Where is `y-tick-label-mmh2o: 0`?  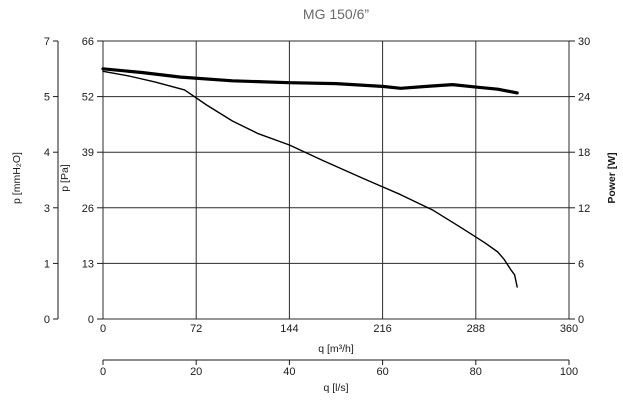 y-tick-label-mmh2o: 0 is located at coordinates (47, 320).